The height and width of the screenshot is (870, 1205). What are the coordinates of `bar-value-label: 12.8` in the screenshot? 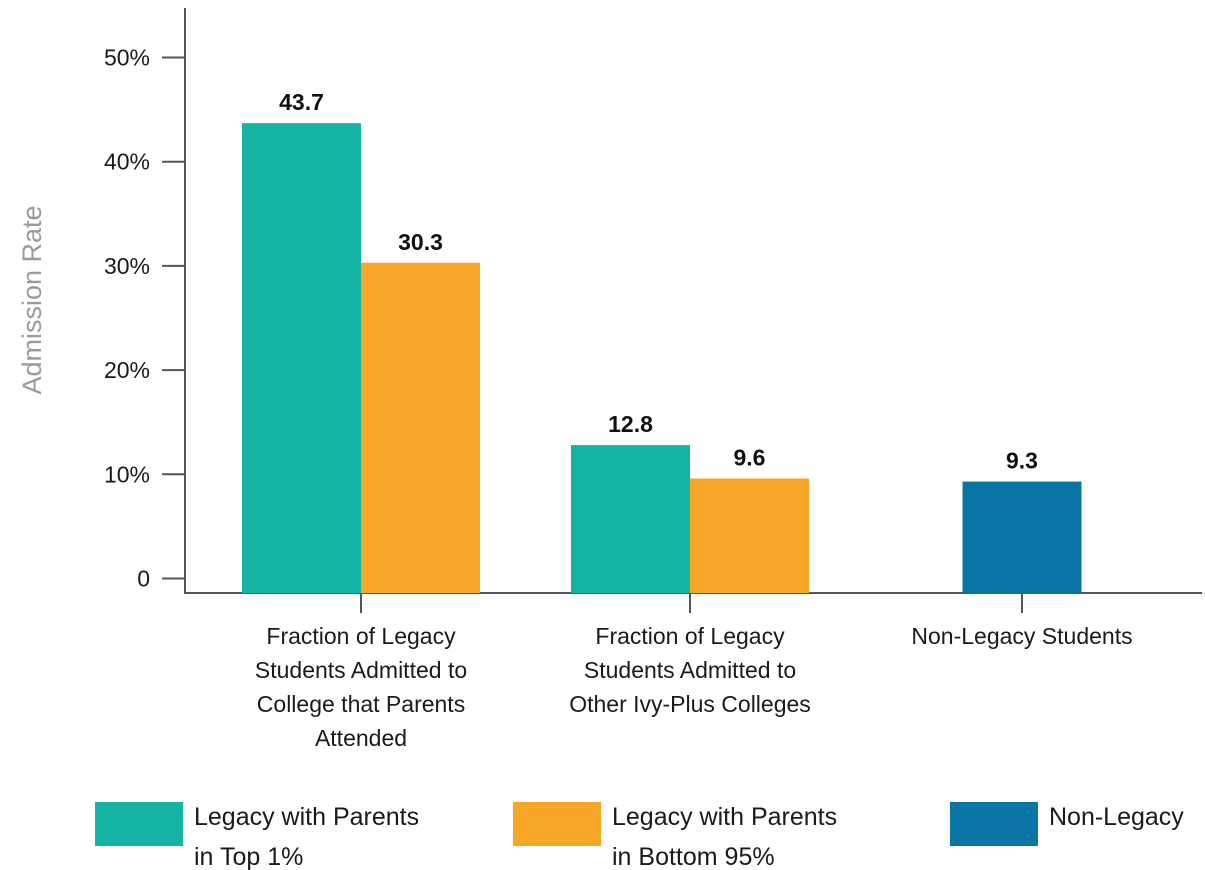 It's located at (630, 424).